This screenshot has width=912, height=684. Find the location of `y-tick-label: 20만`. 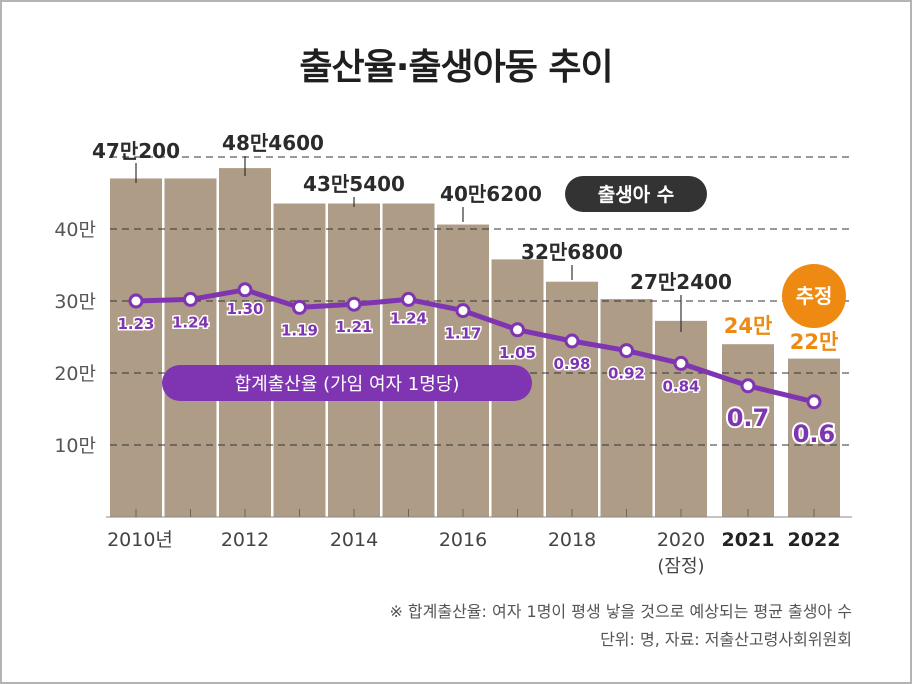

y-tick-label: 20만 is located at coordinates (75, 374).